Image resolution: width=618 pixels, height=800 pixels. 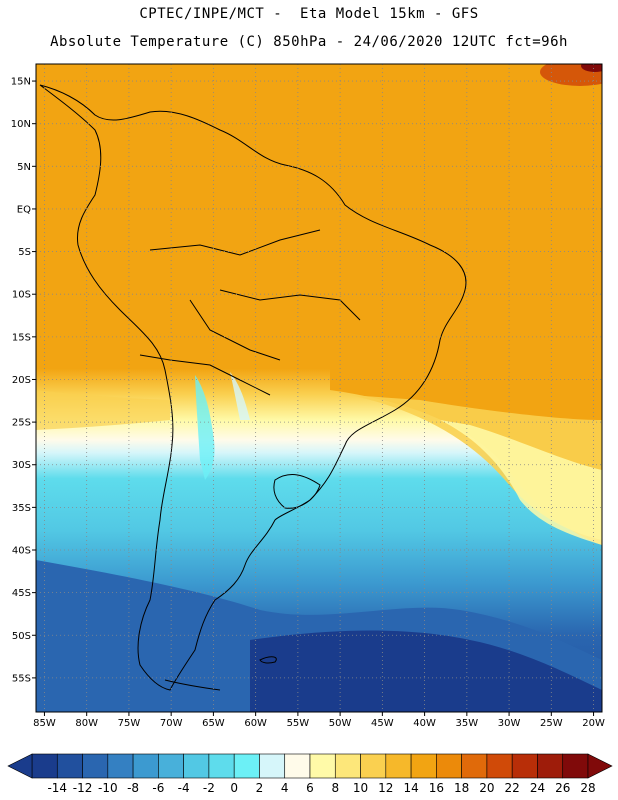 I want to click on colorbar-label: 8, so click(x=335, y=788).